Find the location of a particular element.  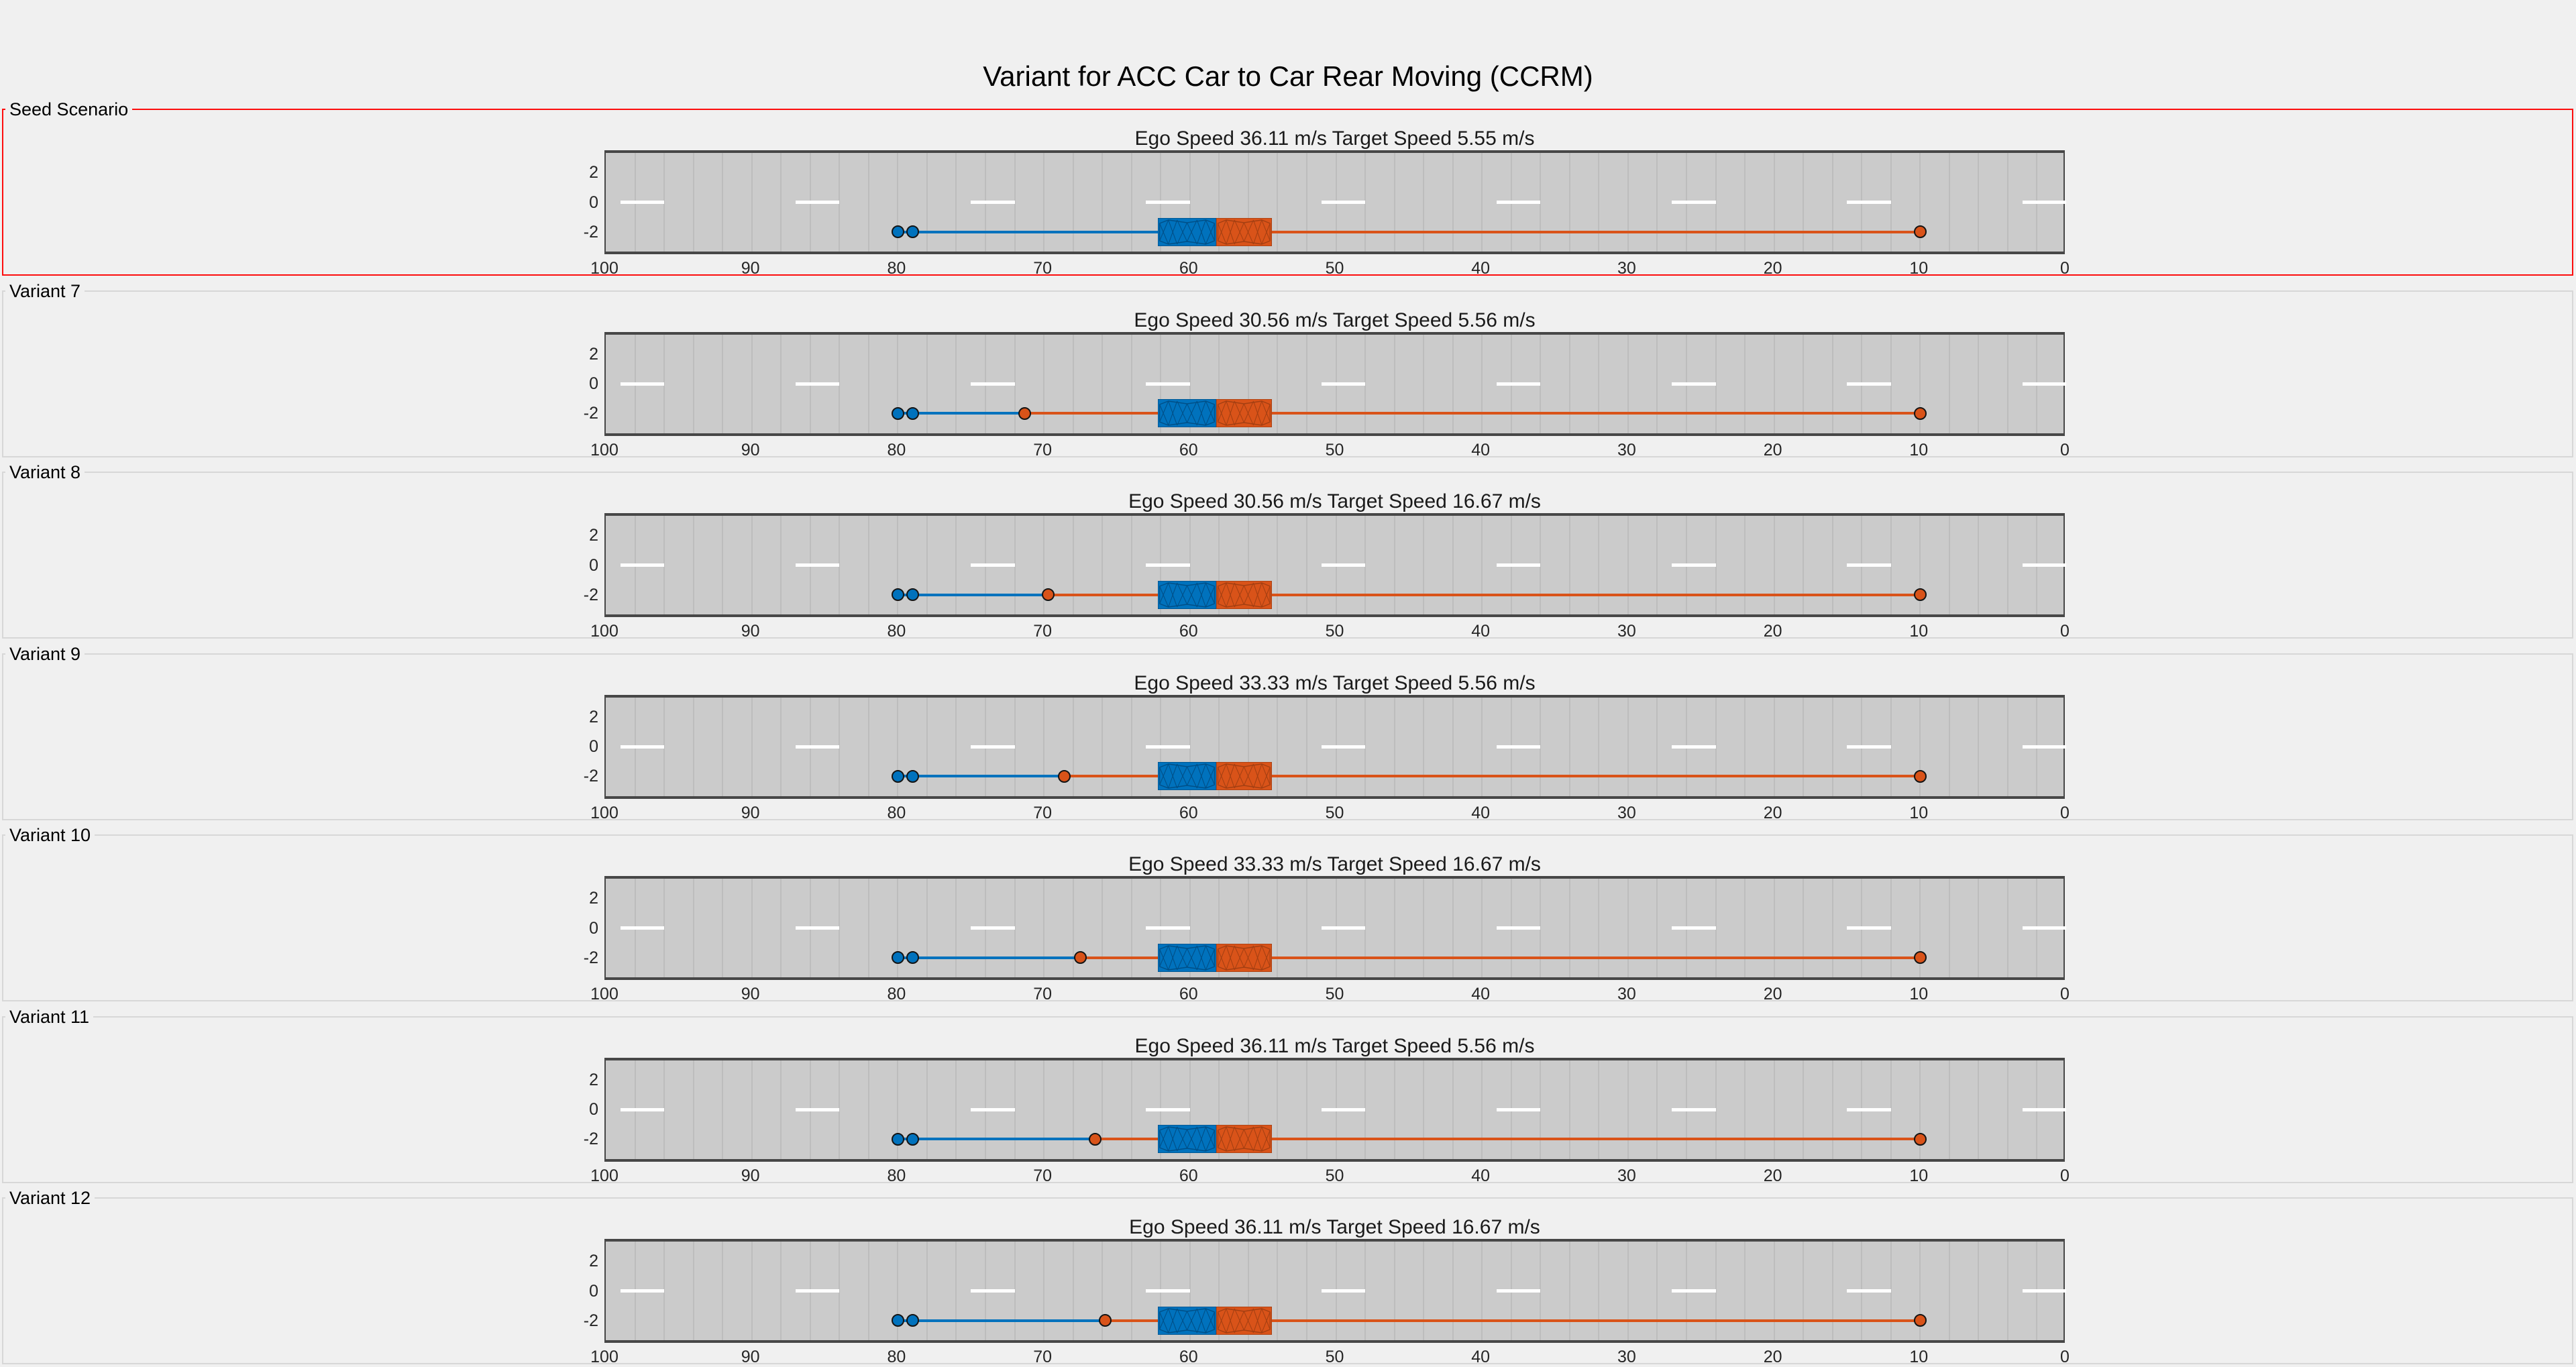

x-tick-label: 100 is located at coordinates (604, 269).